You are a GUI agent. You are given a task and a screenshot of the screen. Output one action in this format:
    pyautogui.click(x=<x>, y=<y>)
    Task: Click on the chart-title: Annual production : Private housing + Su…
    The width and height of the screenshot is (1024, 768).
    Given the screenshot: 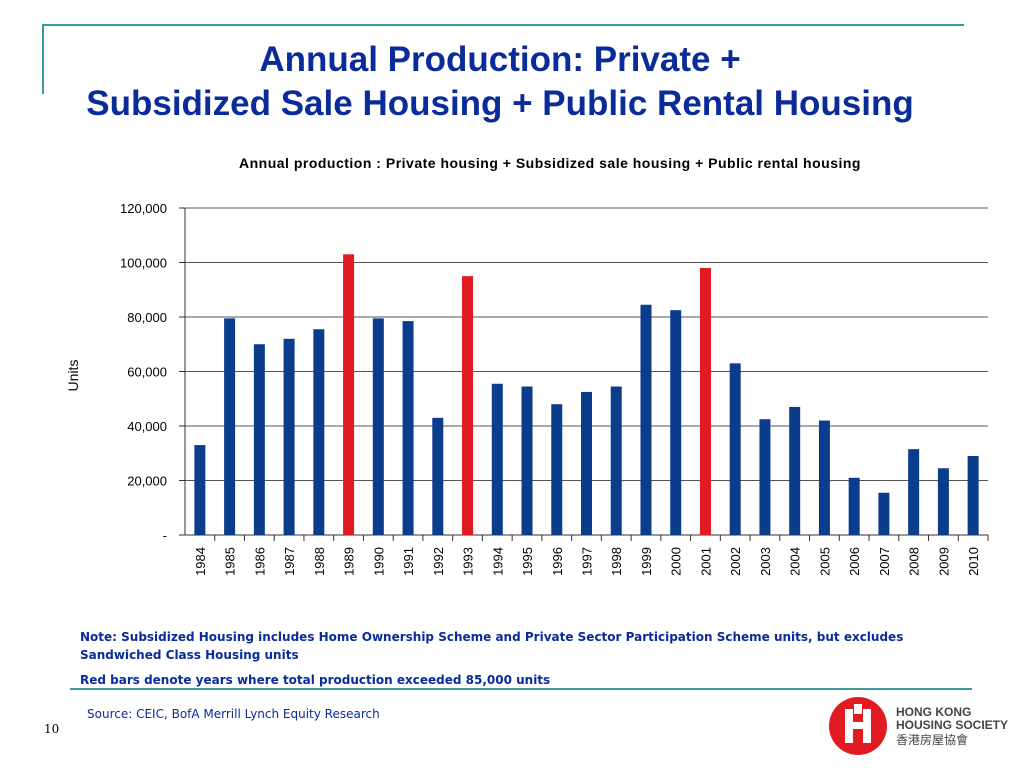 What is the action you would take?
    pyautogui.click(x=549, y=163)
    